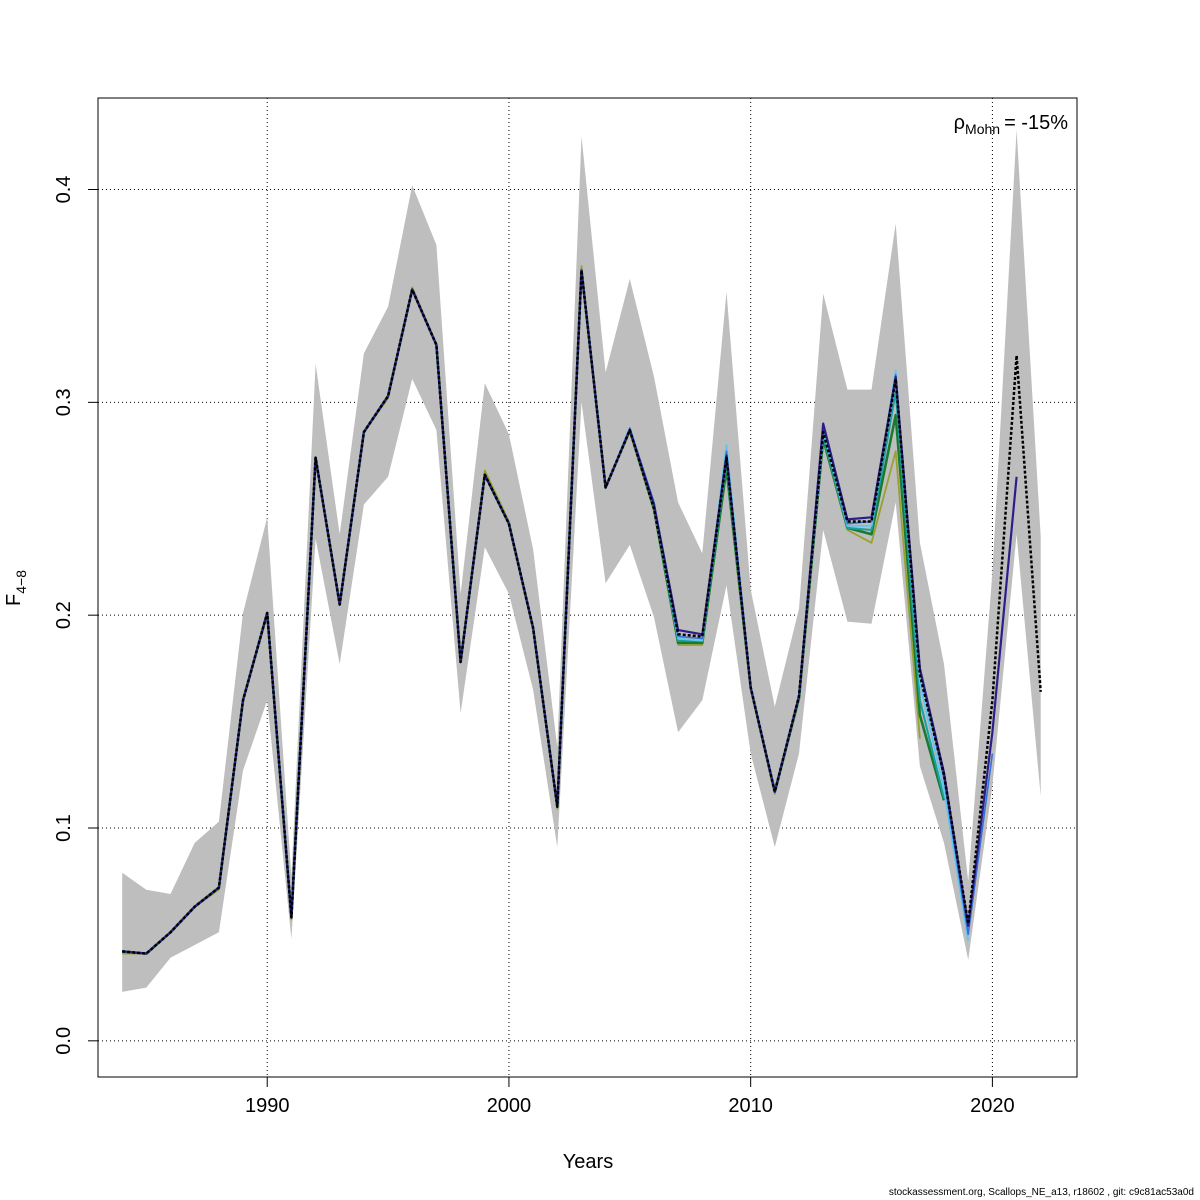 The width and height of the screenshot is (1200, 1200). I want to click on mohn-rho-subscript: Mohn, so click(982, 129).